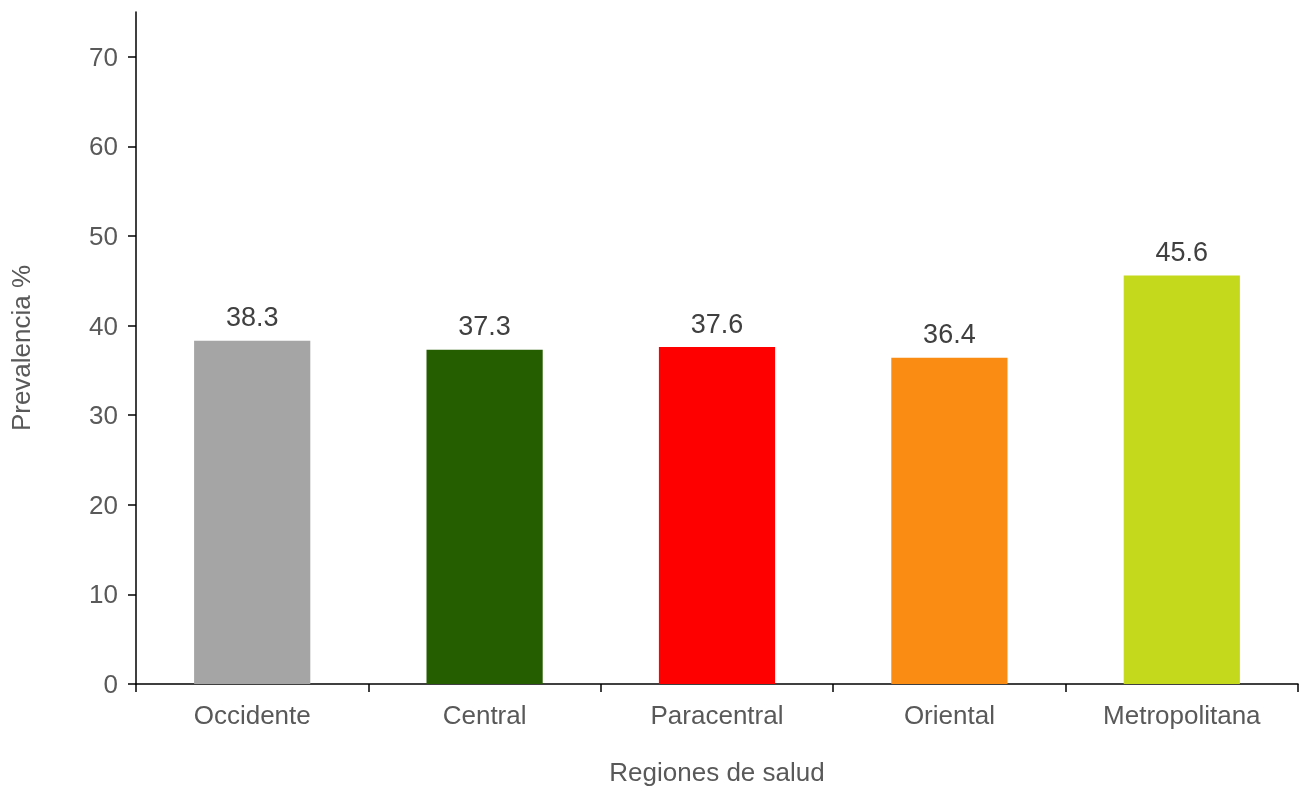  I want to click on y-tick-label: 20, so click(103, 504).